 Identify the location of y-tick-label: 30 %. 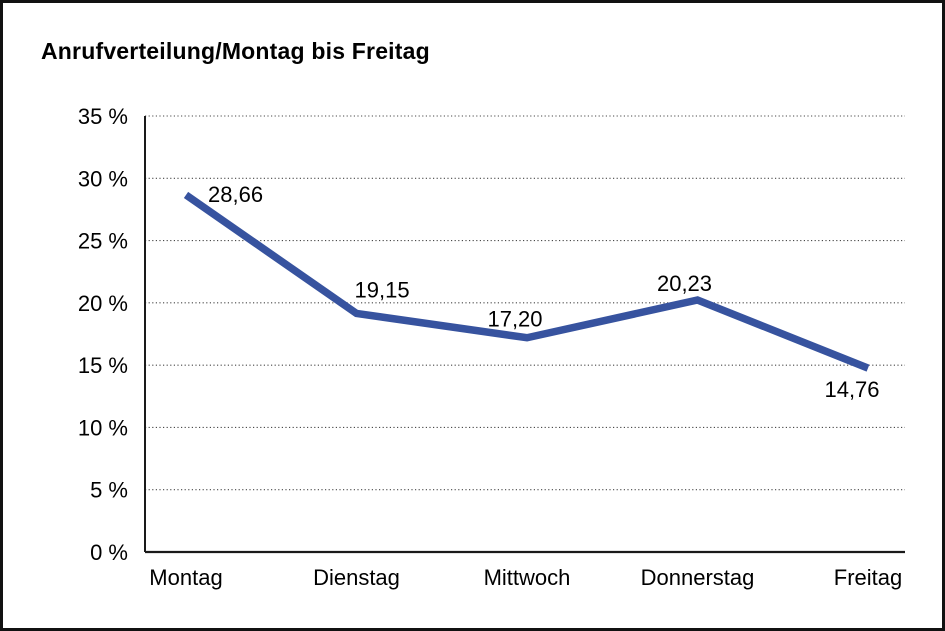
(103, 178).